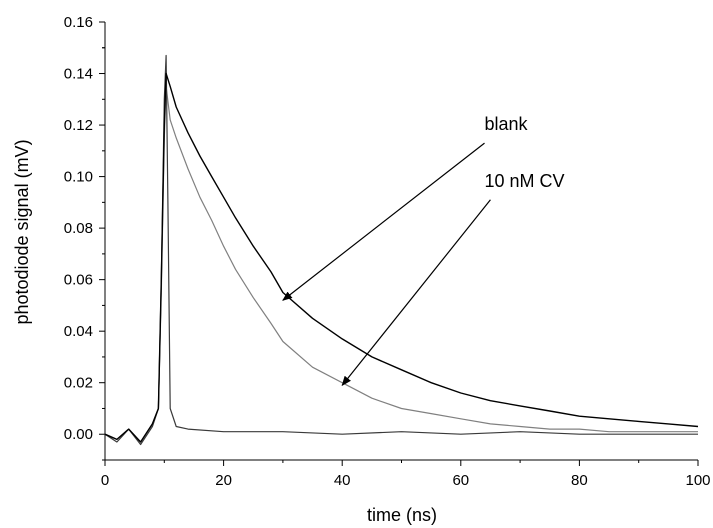  What do you see at coordinates (402, 515) in the screenshot?
I see `x-axis-label: time (ns)` at bounding box center [402, 515].